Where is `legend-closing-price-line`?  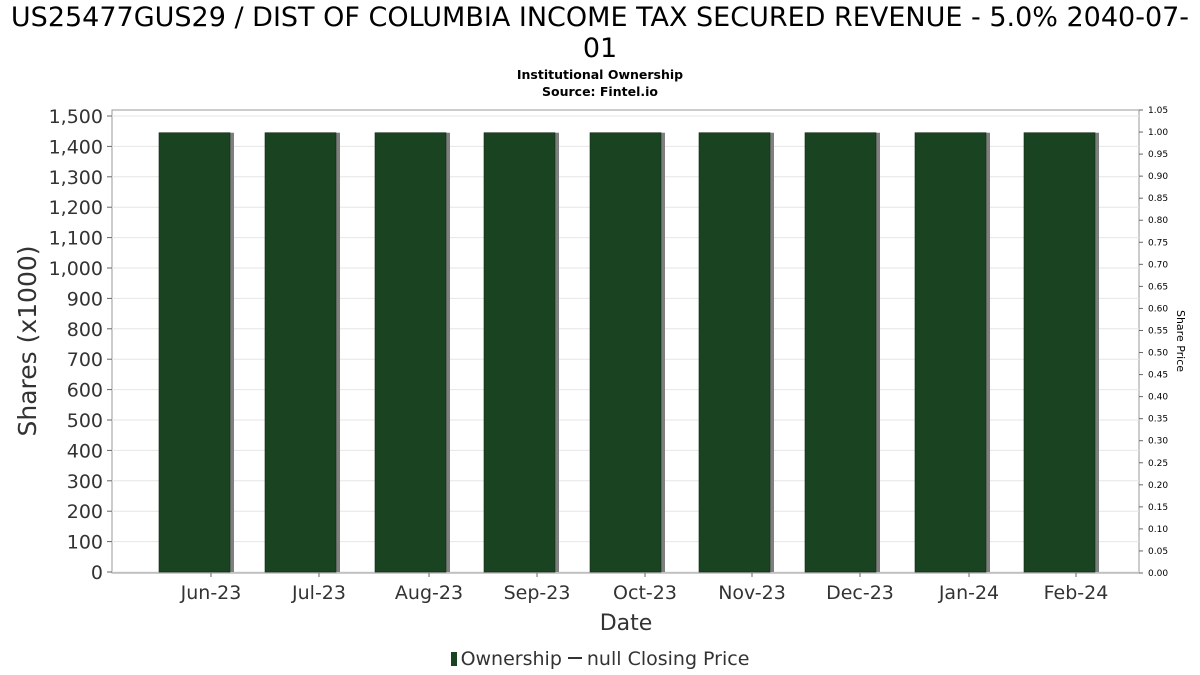 legend-closing-price-line is located at coordinates (574, 658).